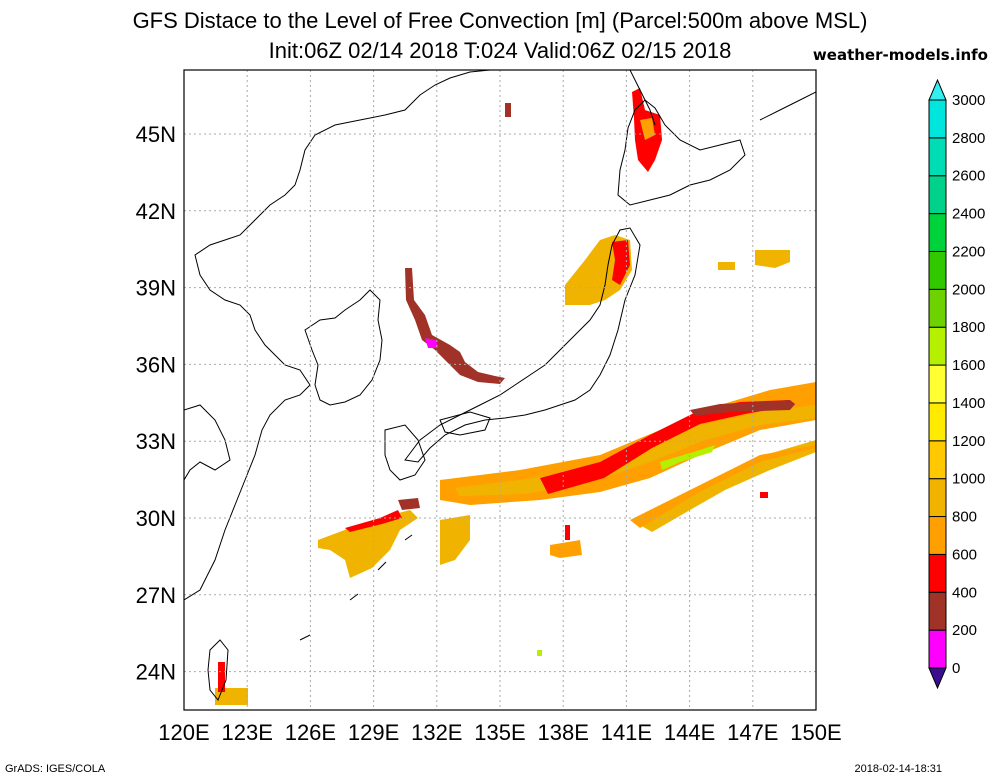 The width and height of the screenshot is (1000, 779). Describe the element at coordinates (156, 134) in the screenshot. I see `lat-tick-label: 45N` at that location.